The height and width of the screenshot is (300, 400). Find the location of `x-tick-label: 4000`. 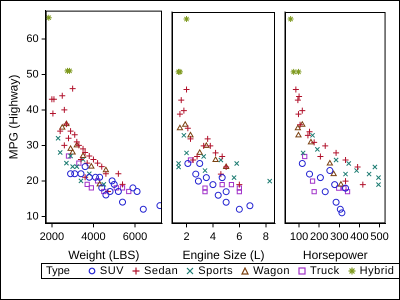

x-tick-label: 4000 is located at coordinates (93, 237).